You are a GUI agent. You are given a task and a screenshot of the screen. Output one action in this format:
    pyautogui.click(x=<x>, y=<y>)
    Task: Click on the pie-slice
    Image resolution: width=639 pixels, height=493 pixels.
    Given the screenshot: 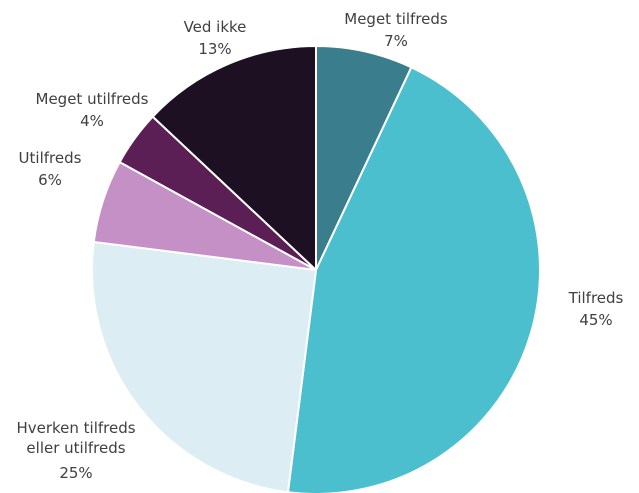 What is the action you would take?
    pyautogui.click(x=234, y=158)
    